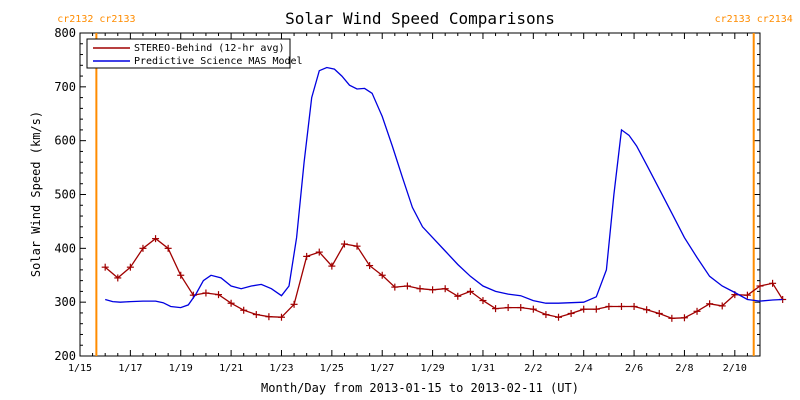 This screenshot has width=800, height=400. Describe the element at coordinates (483, 368) in the screenshot. I see `x-tick-label: 1/31` at that location.